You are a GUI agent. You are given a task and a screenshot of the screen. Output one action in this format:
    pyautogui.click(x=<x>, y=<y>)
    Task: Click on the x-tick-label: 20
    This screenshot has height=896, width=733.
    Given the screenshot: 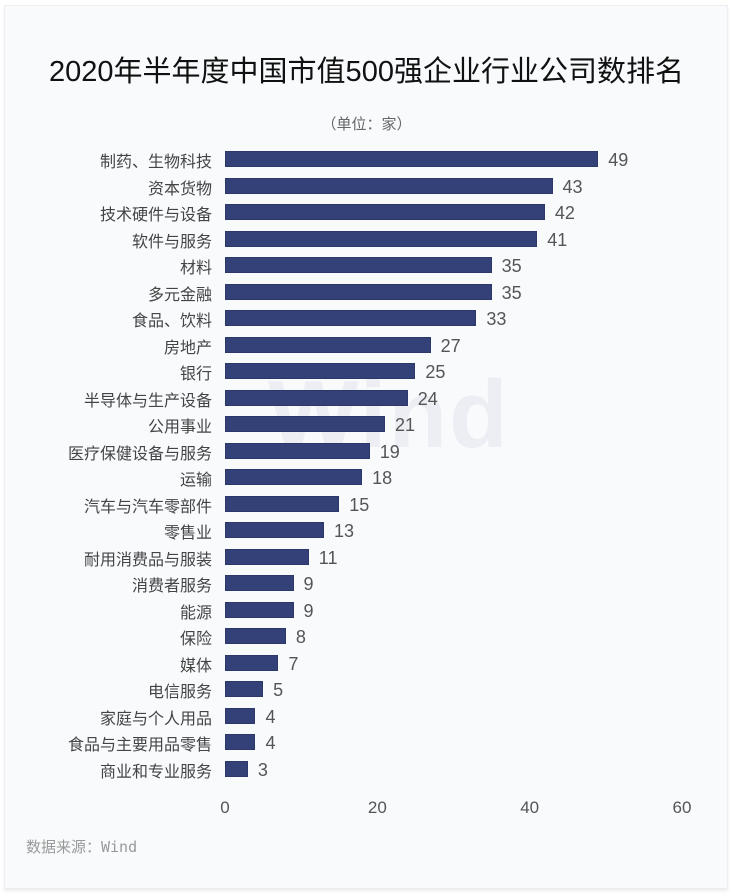 What is the action you would take?
    pyautogui.click(x=377, y=807)
    